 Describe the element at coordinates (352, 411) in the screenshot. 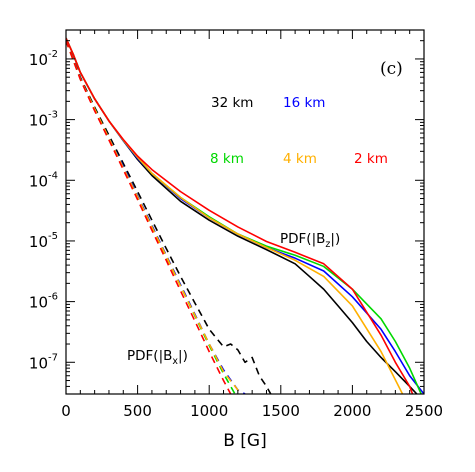

I see `x-tick-label: 2000` at that location.